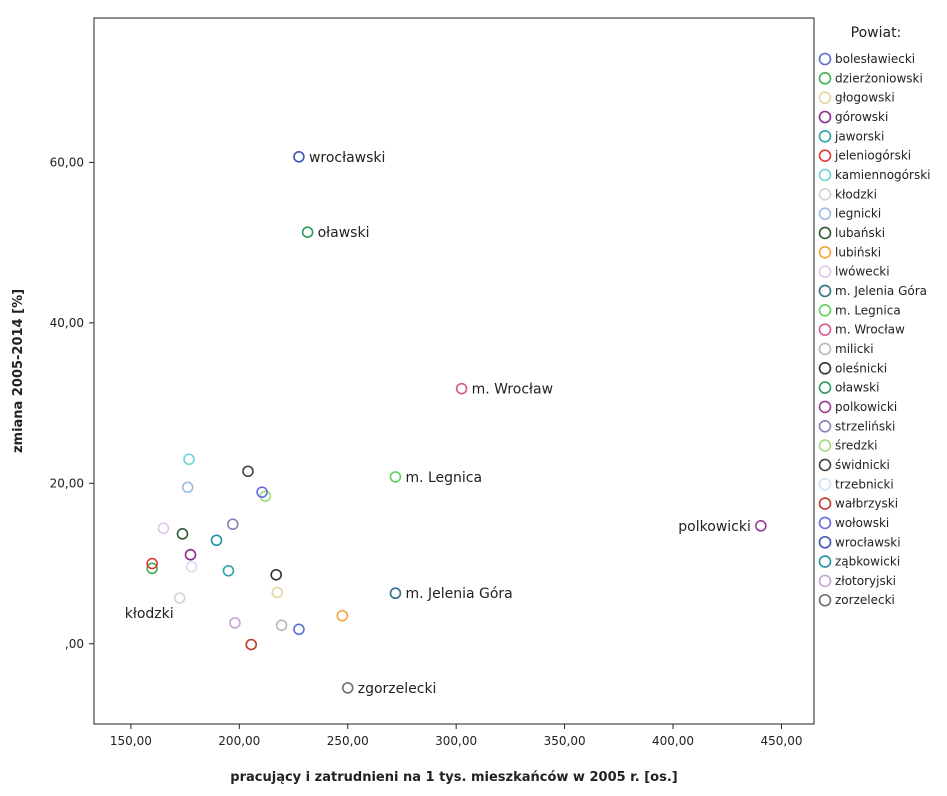 This screenshot has height=796, width=947. Describe the element at coordinates (859, 136) in the screenshot. I see `legend-label: jaworski` at that location.